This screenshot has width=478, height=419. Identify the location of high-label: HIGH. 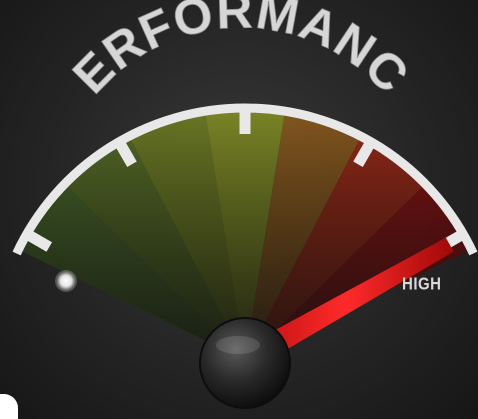
(422, 284).